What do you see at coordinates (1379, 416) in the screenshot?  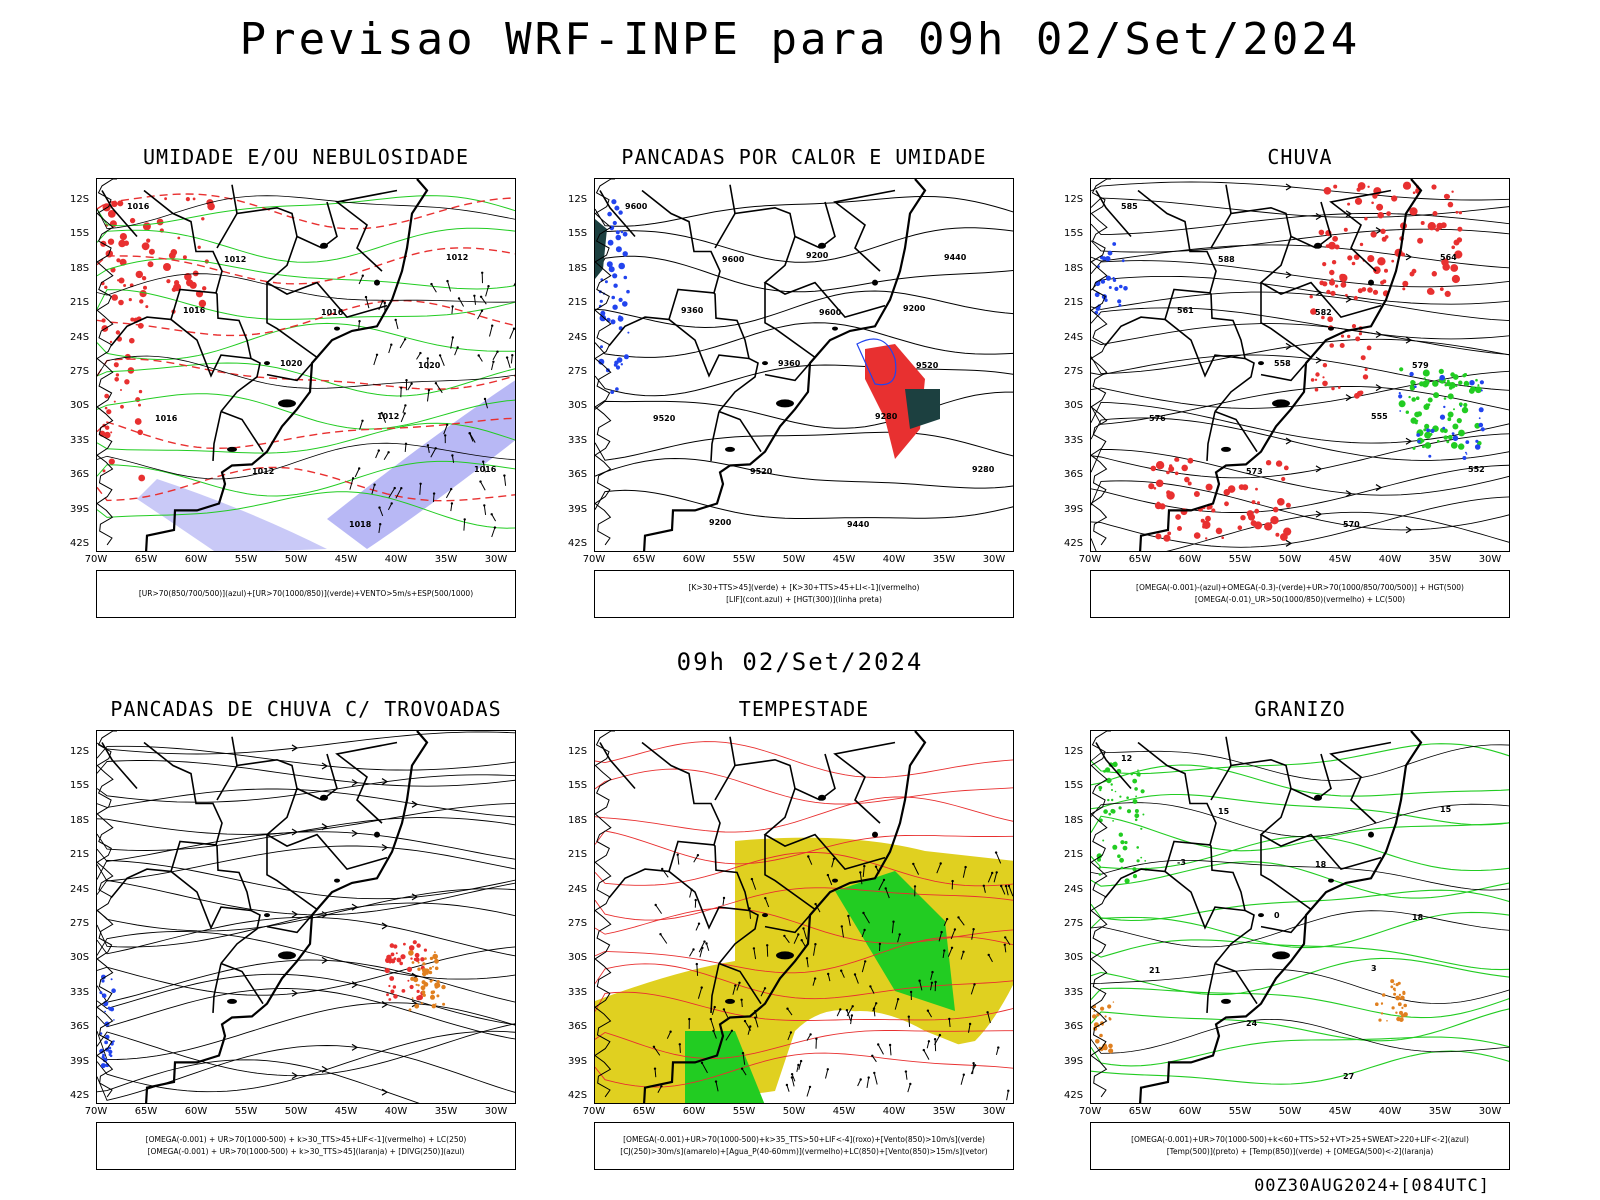 I see `contour-label: 555` at bounding box center [1379, 416].